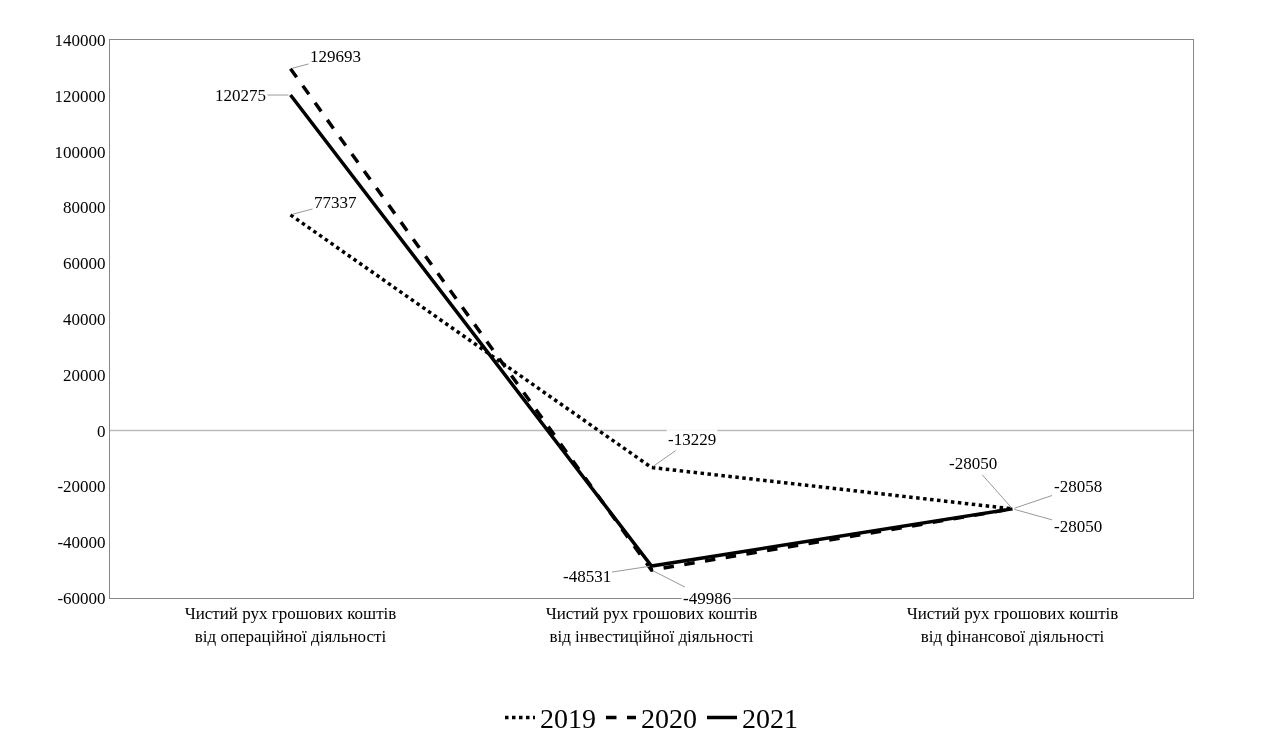  What do you see at coordinates (80, 152) in the screenshot?
I see `y-tick-label: 100000` at bounding box center [80, 152].